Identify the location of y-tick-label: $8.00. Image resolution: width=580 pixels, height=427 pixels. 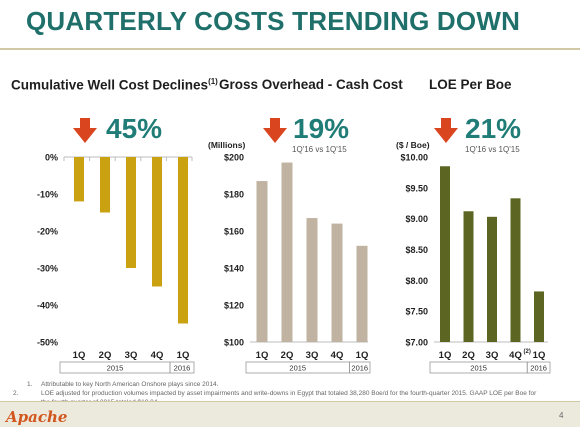
(416, 281).